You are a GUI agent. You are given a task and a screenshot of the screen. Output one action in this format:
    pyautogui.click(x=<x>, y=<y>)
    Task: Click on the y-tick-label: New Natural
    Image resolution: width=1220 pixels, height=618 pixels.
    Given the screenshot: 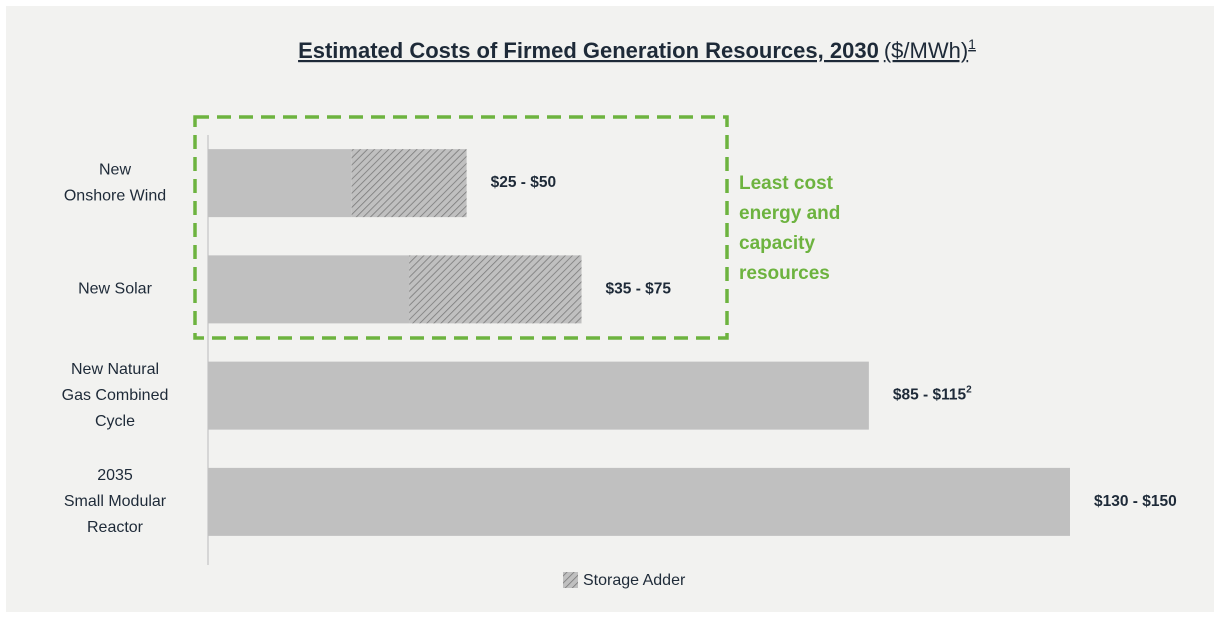 What is the action you would take?
    pyautogui.click(x=115, y=369)
    